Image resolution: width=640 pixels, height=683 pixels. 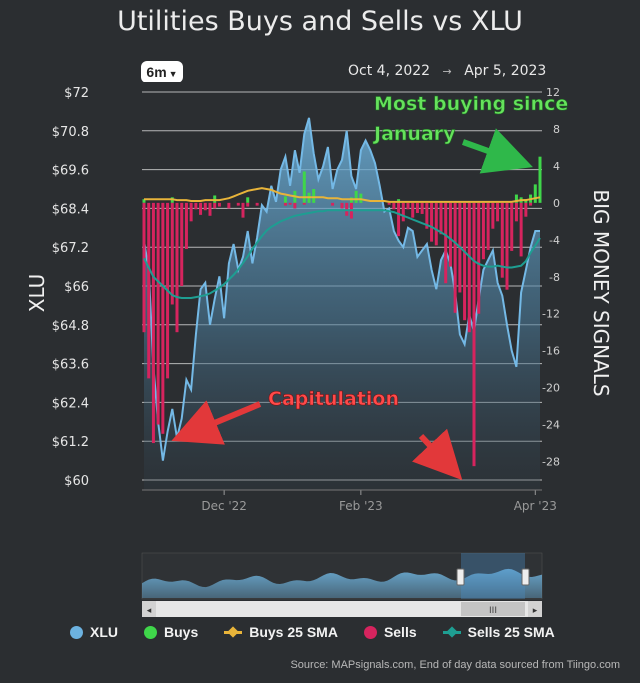 I want to click on y2-tick-label: 0, so click(x=556, y=203).